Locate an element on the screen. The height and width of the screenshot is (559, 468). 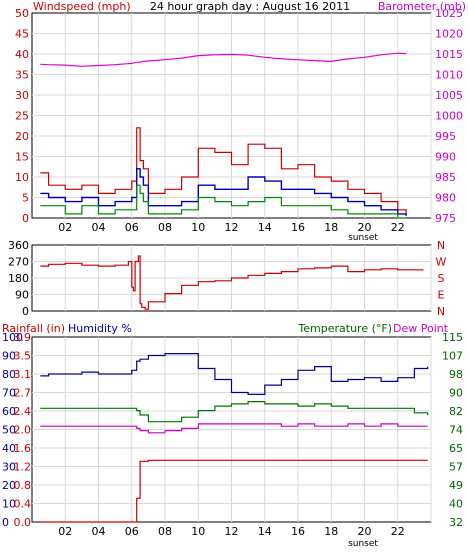
barometer-tick: 1025 is located at coordinates (449, 13).